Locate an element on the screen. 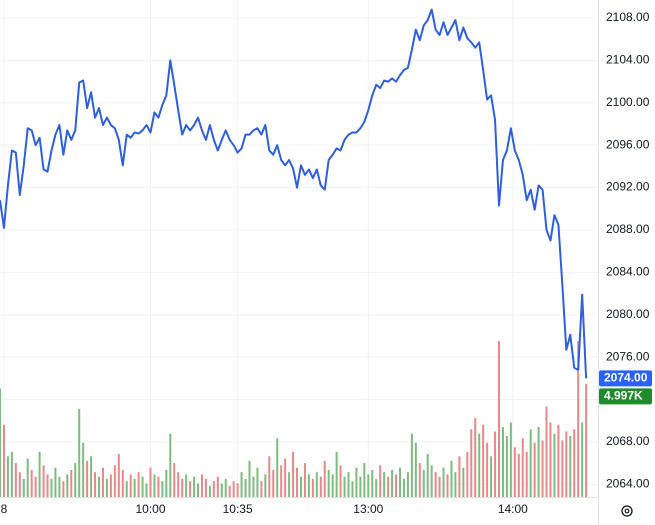 The height and width of the screenshot is (525, 655). x-tick-label: 8 is located at coordinates (4, 509).